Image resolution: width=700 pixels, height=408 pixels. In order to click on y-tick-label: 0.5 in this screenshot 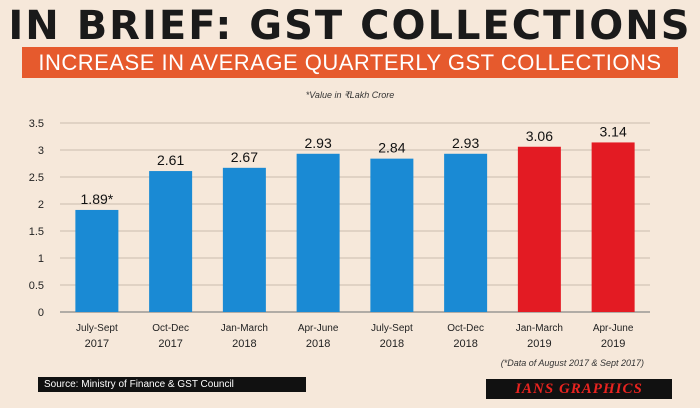, I will do `click(36, 286)`.